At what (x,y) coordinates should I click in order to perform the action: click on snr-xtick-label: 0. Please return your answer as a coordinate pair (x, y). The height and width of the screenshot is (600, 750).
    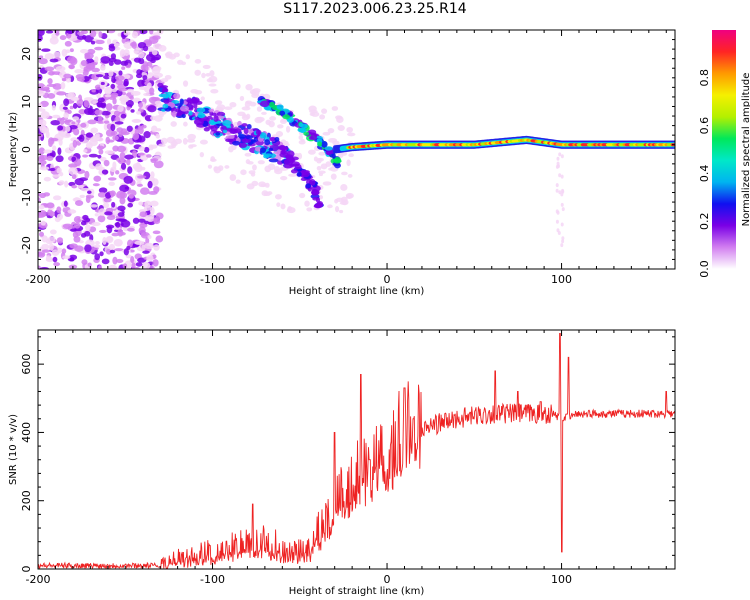
    Looking at the image, I should click on (387, 579).